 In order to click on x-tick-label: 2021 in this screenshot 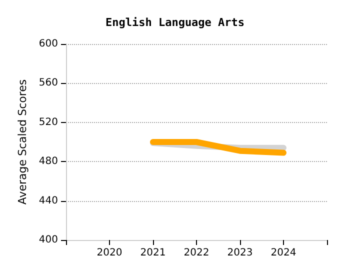, I will do `click(153, 253)`.